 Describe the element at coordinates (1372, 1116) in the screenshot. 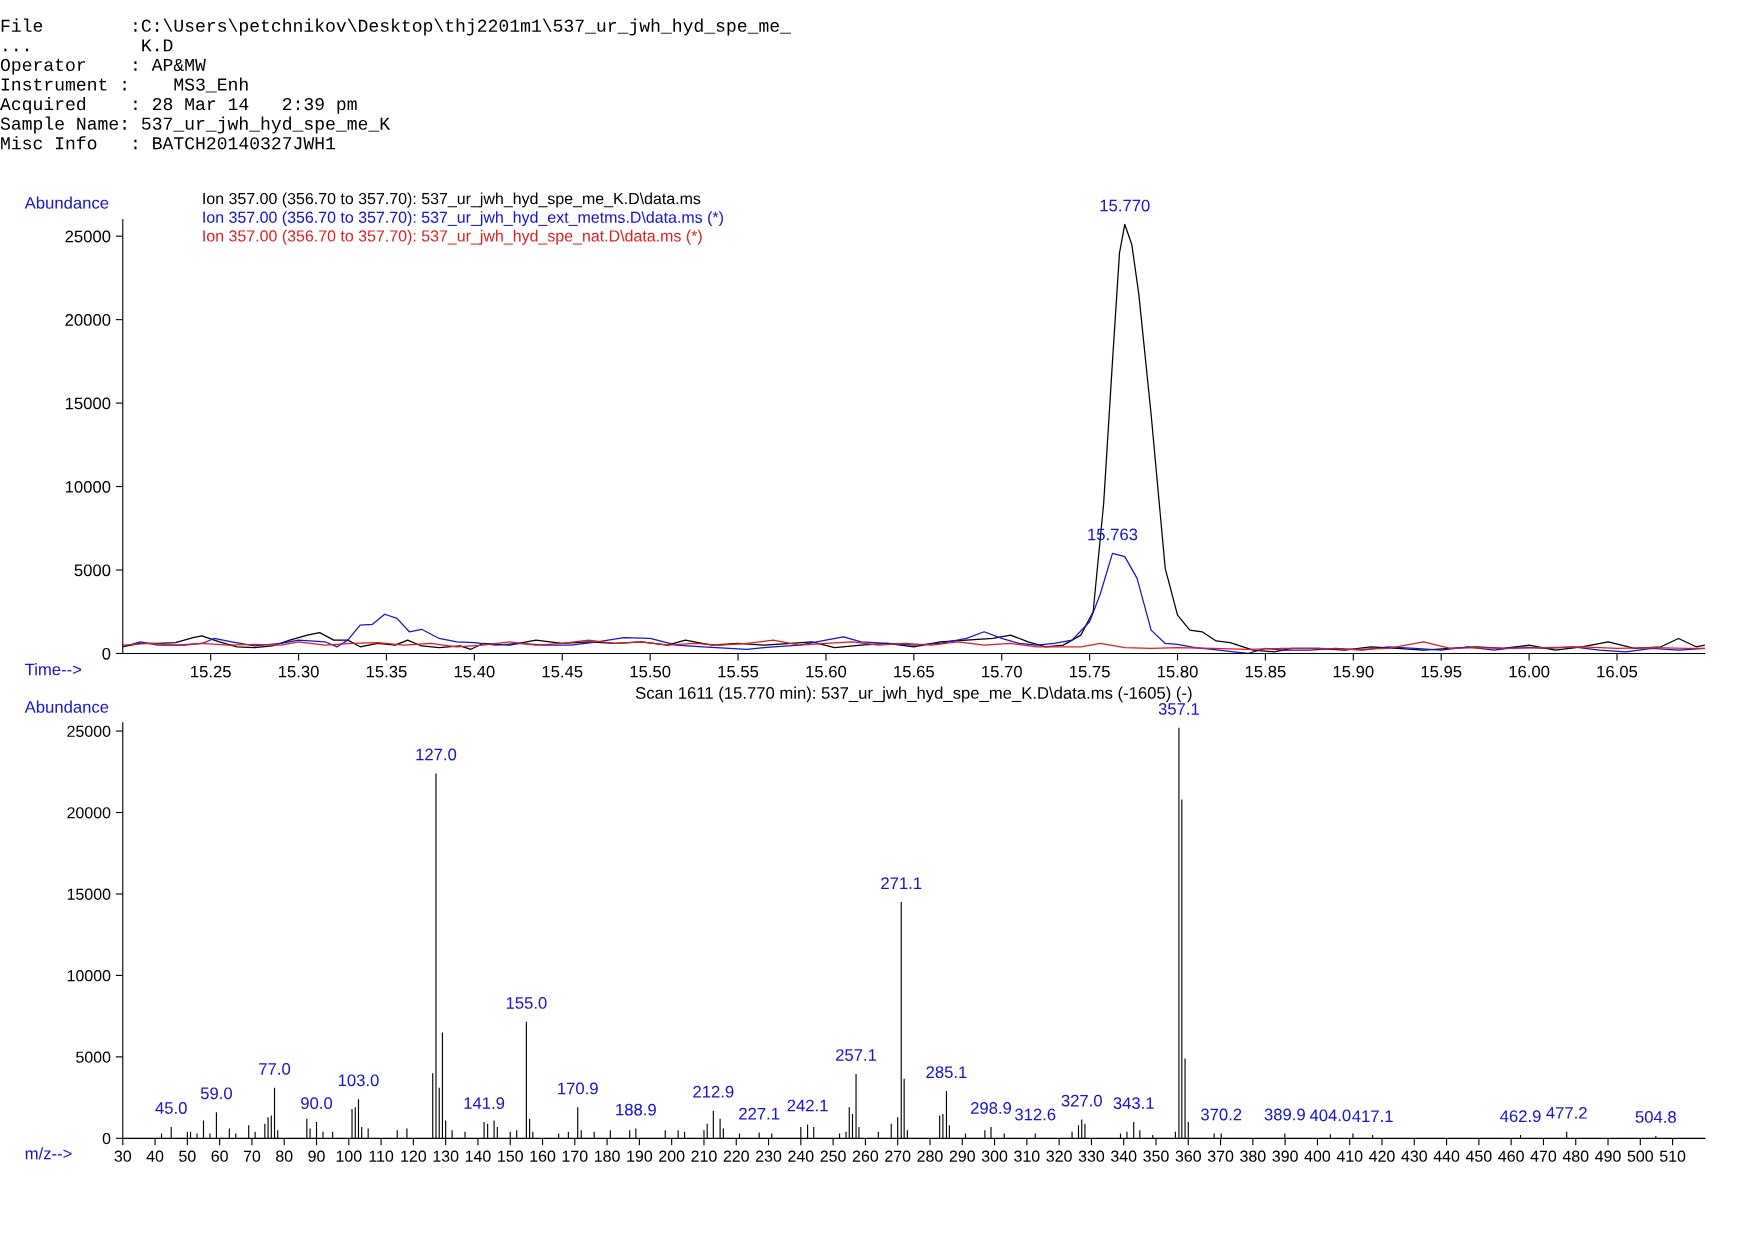

I see `annotation: 417.1` at that location.